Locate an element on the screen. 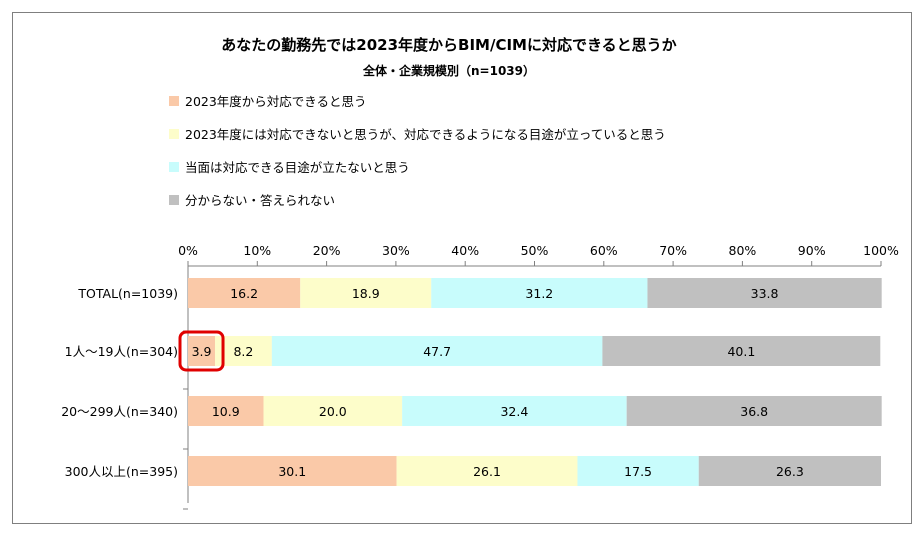  x-tick-label: 70% is located at coordinates (673, 250).